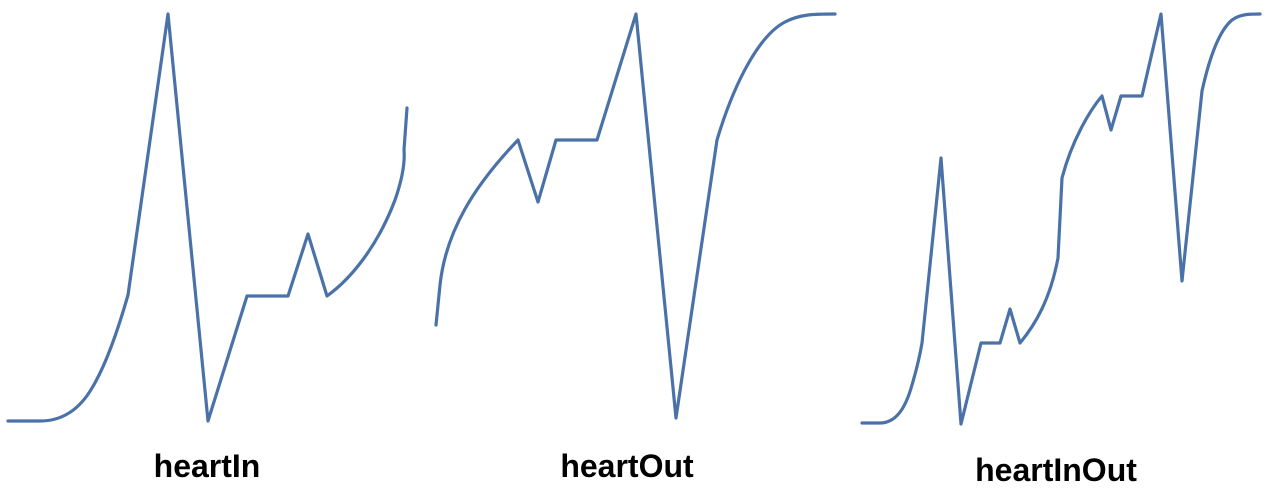  Describe the element at coordinates (1056, 470) in the screenshot. I see `heartInOut-label: heartInOut` at that location.